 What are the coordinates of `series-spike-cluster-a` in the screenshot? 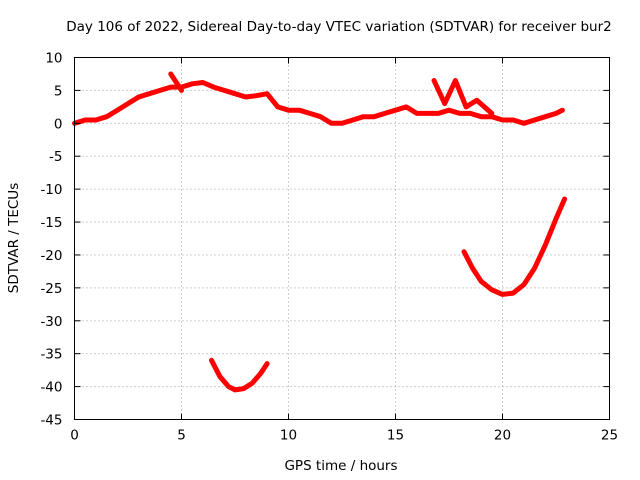 It's located at (176, 82).